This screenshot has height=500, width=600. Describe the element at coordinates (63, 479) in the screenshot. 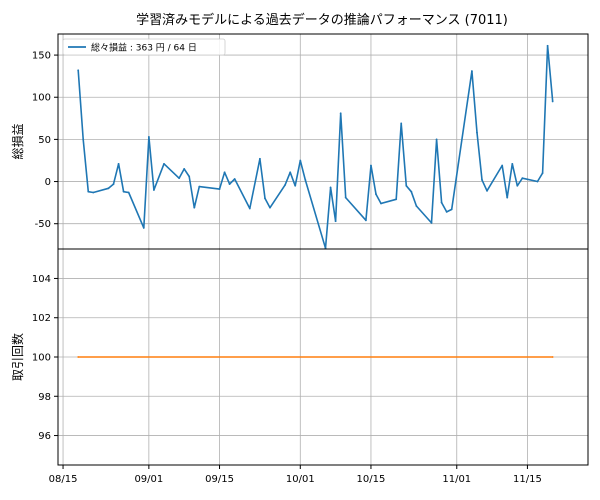

I see `x-tick-label: 08/15` at that location.